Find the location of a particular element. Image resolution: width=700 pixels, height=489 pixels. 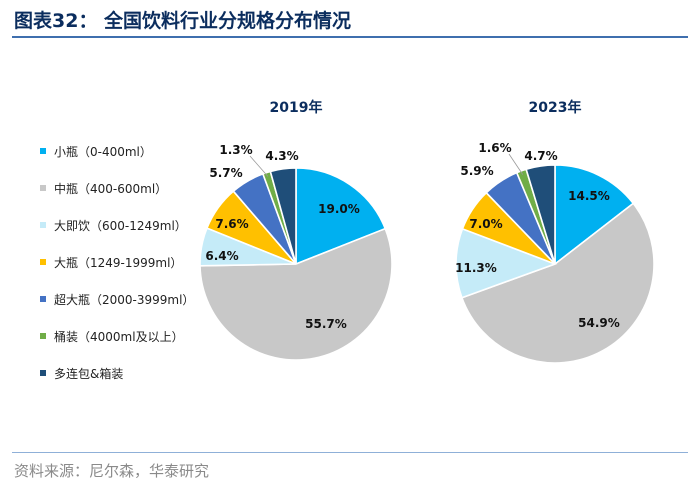

page-title: 图表32： 全国饮料行业分规格分布情况 is located at coordinates (183, 21).